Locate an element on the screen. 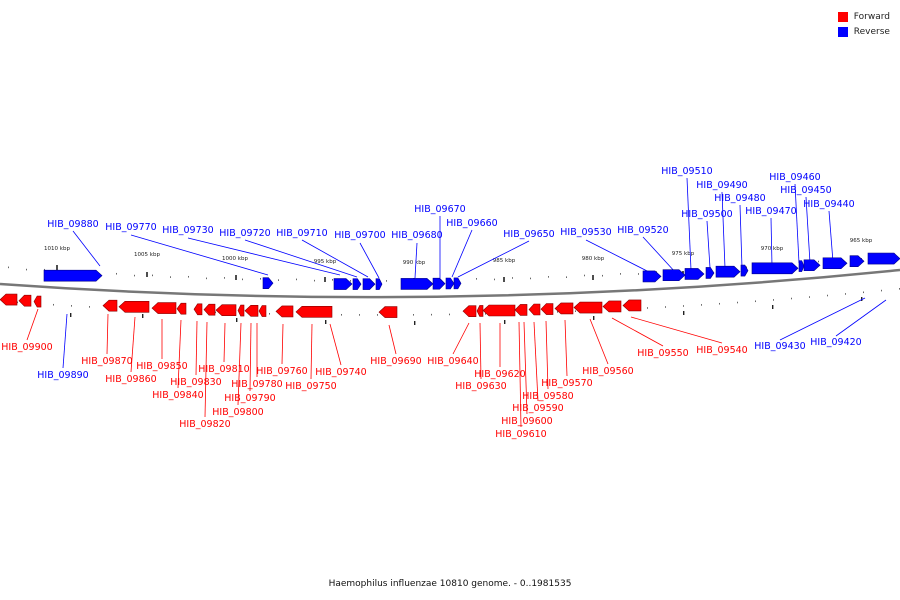  forward-swatch is located at coordinates (842, 16).